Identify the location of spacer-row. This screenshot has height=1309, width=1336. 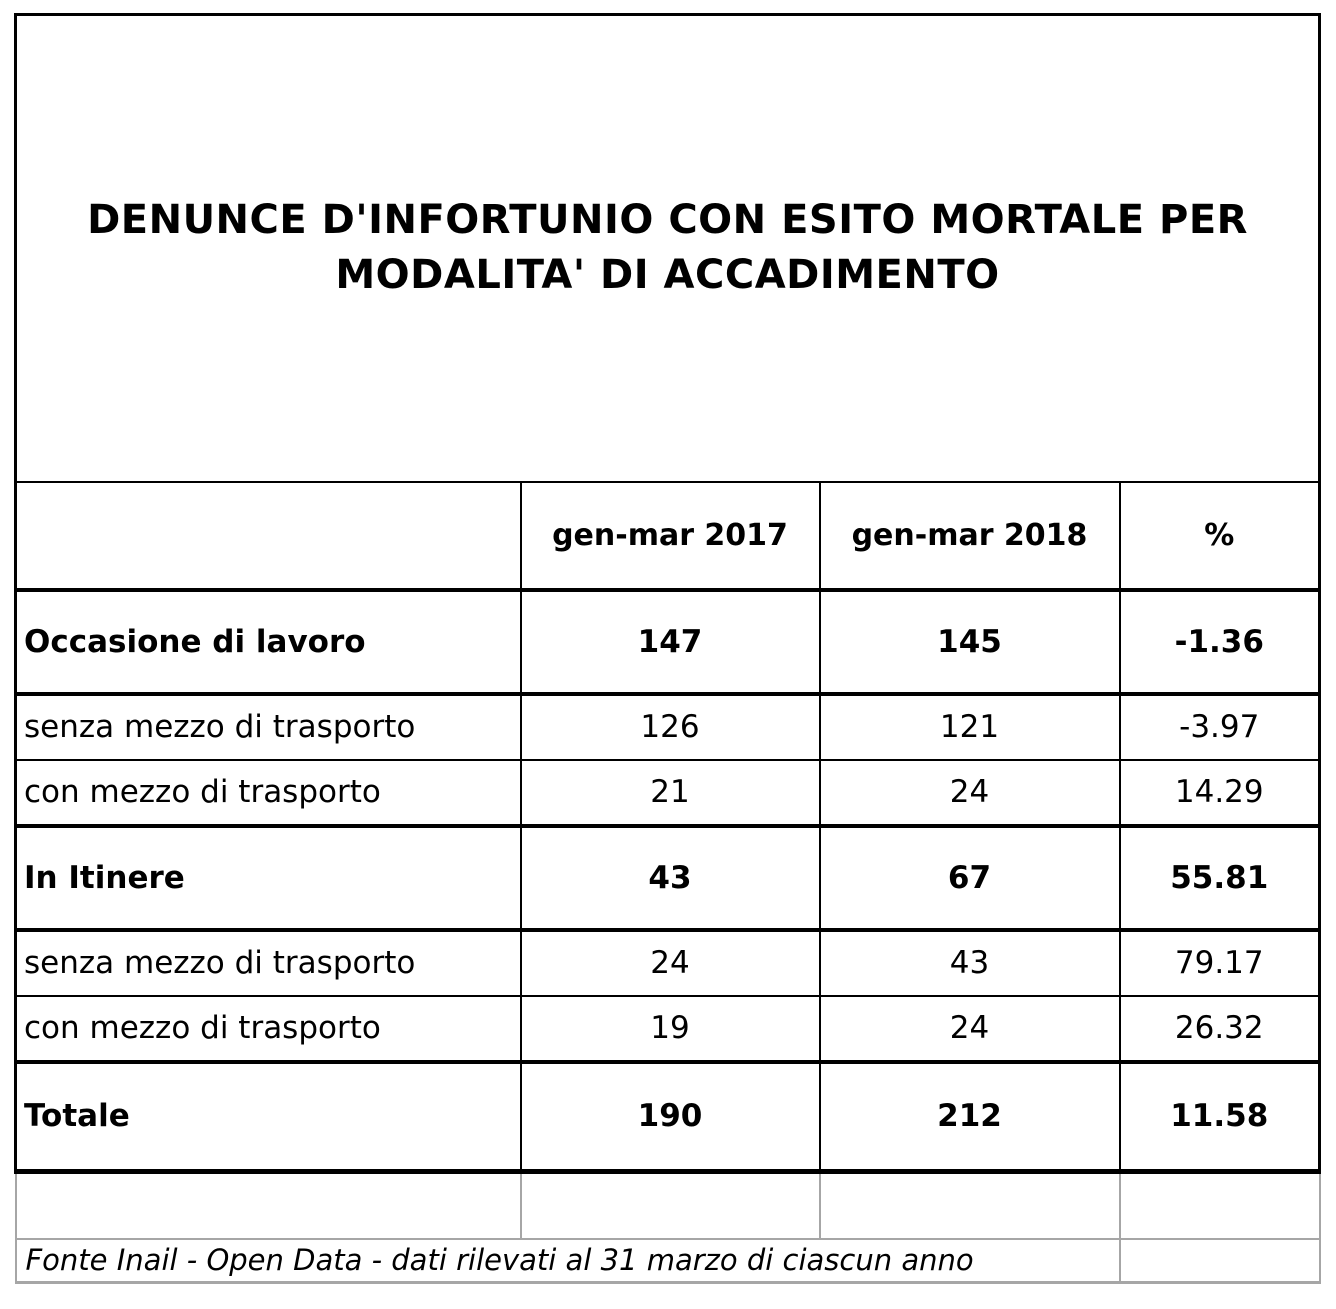
(667, 1205).